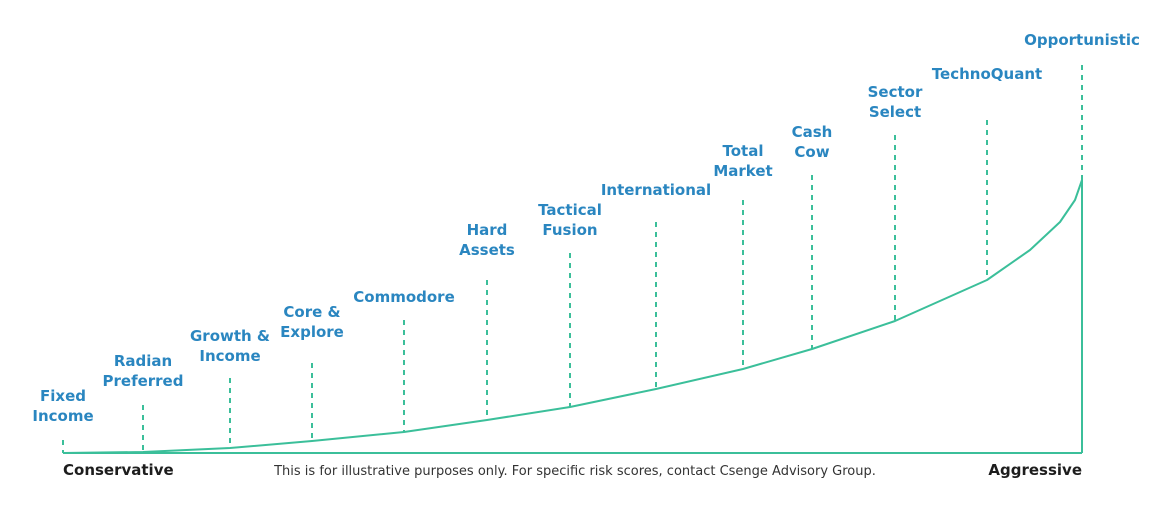  Describe the element at coordinates (570, 210) in the screenshot. I see `level-label: Tactical` at that location.